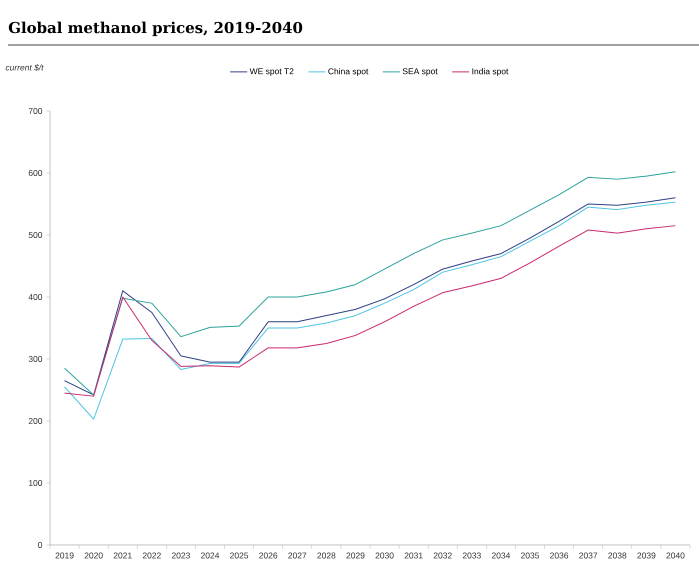 Image resolution: width=699 pixels, height=567 pixels. What do you see at coordinates (617, 555) in the screenshot?
I see `x-tick-label: 2038` at bounding box center [617, 555].